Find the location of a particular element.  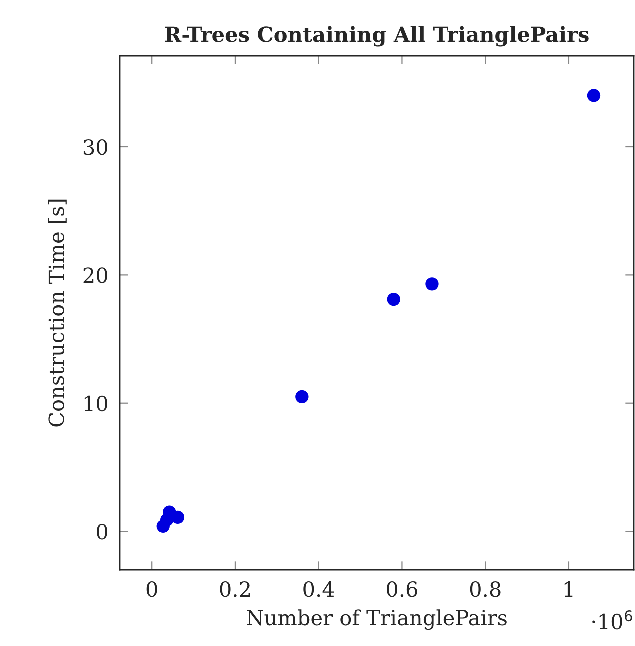

x-tick-label: 0.6 is located at coordinates (402, 589).